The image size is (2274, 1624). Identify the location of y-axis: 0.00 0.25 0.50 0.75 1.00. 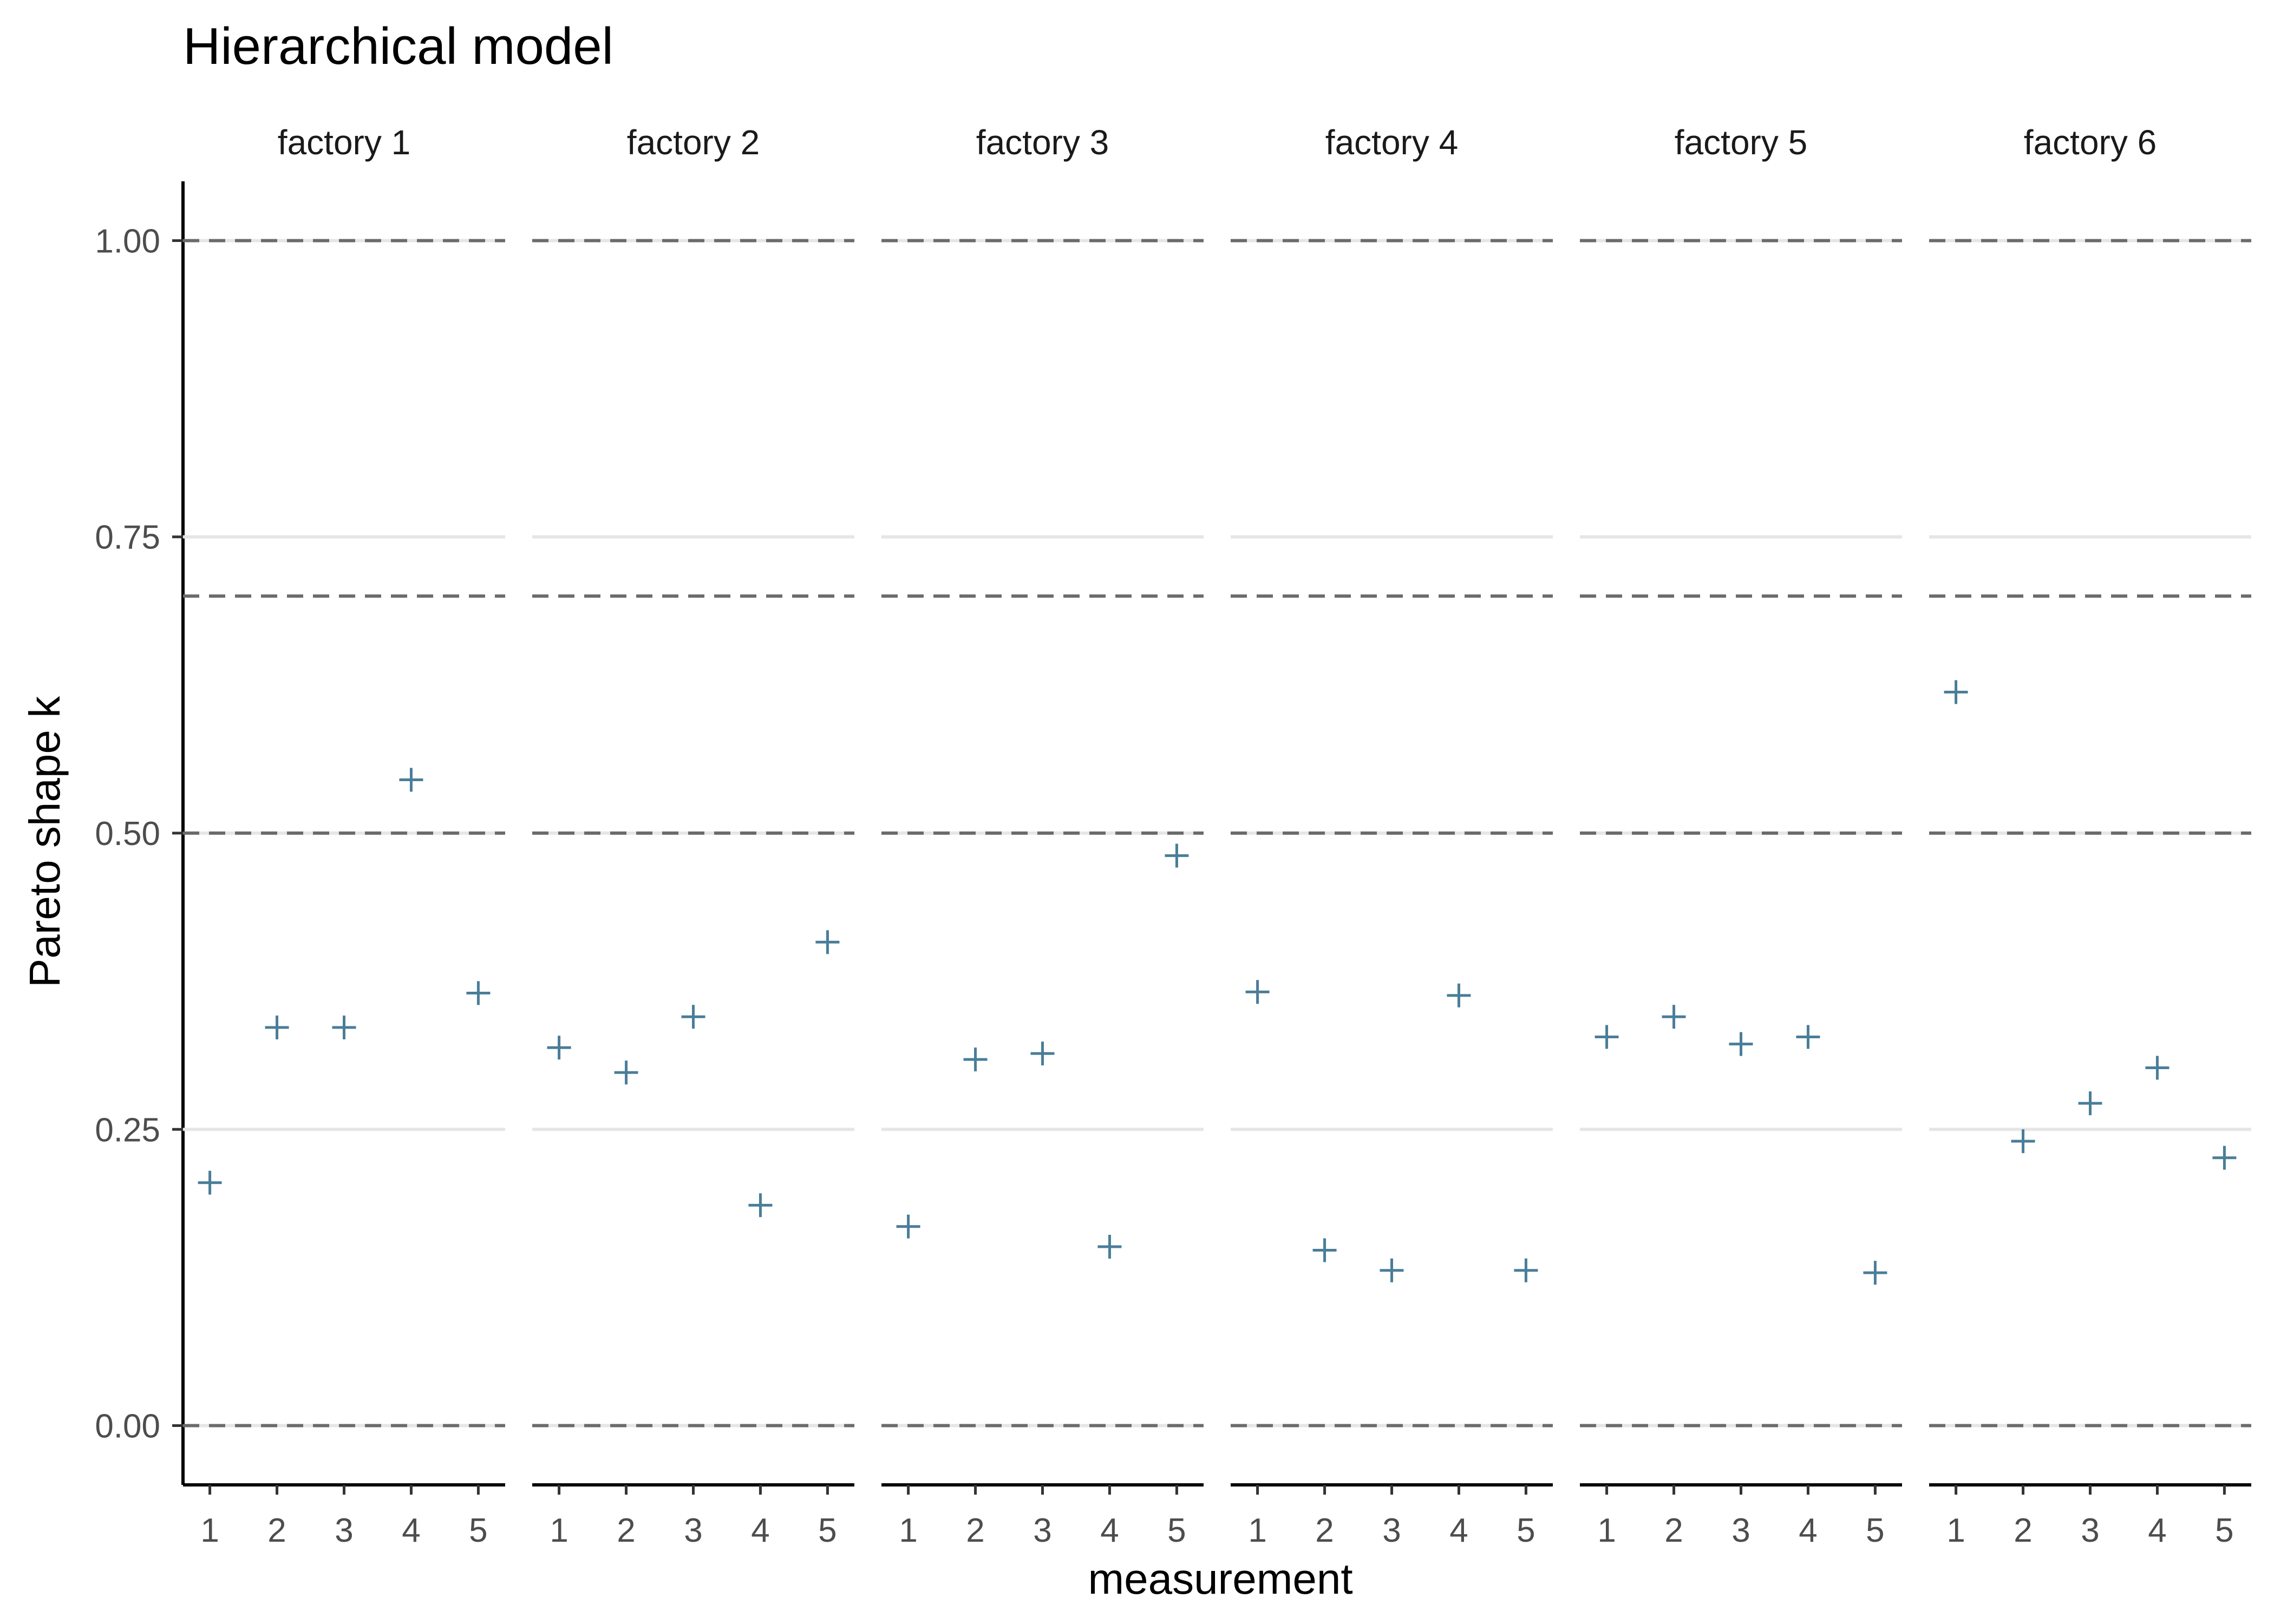
(140, 833).